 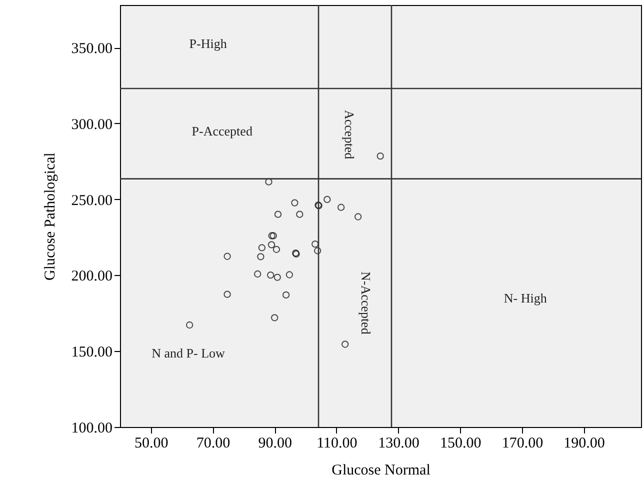 What do you see at coordinates (91, 49) in the screenshot?
I see `y-tick-label: 350.00` at bounding box center [91, 49].